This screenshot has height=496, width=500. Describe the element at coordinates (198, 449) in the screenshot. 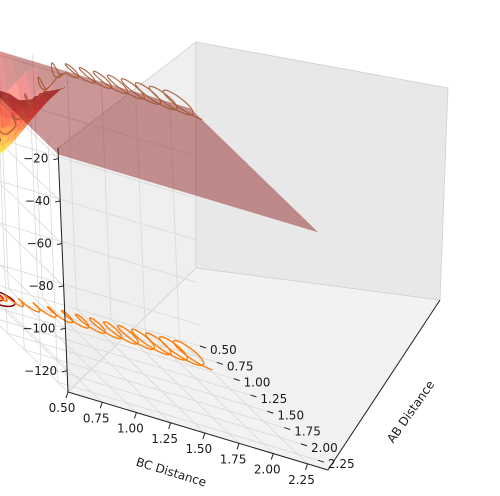

I see `x-tick-label: 1.50` at that location.